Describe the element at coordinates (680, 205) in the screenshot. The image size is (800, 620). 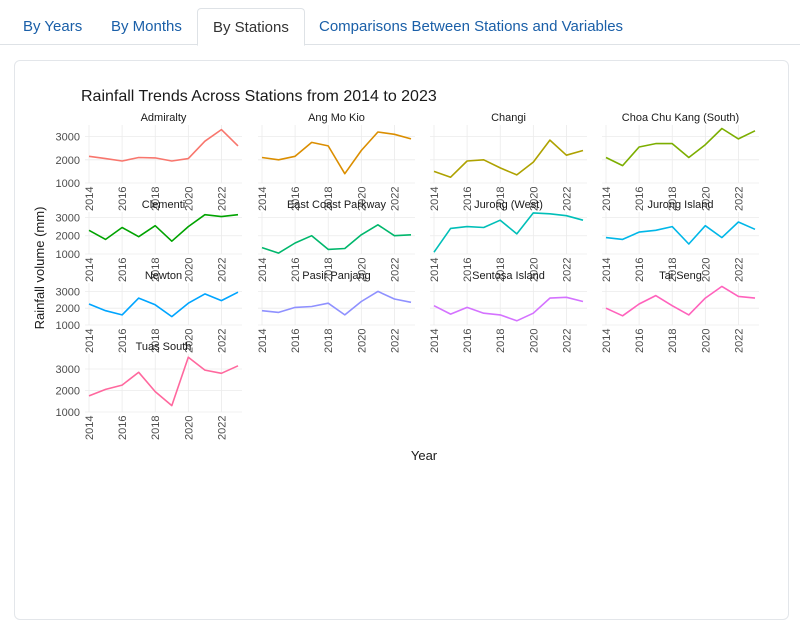
I see `facet-strip-label: Jurong Island` at that location.